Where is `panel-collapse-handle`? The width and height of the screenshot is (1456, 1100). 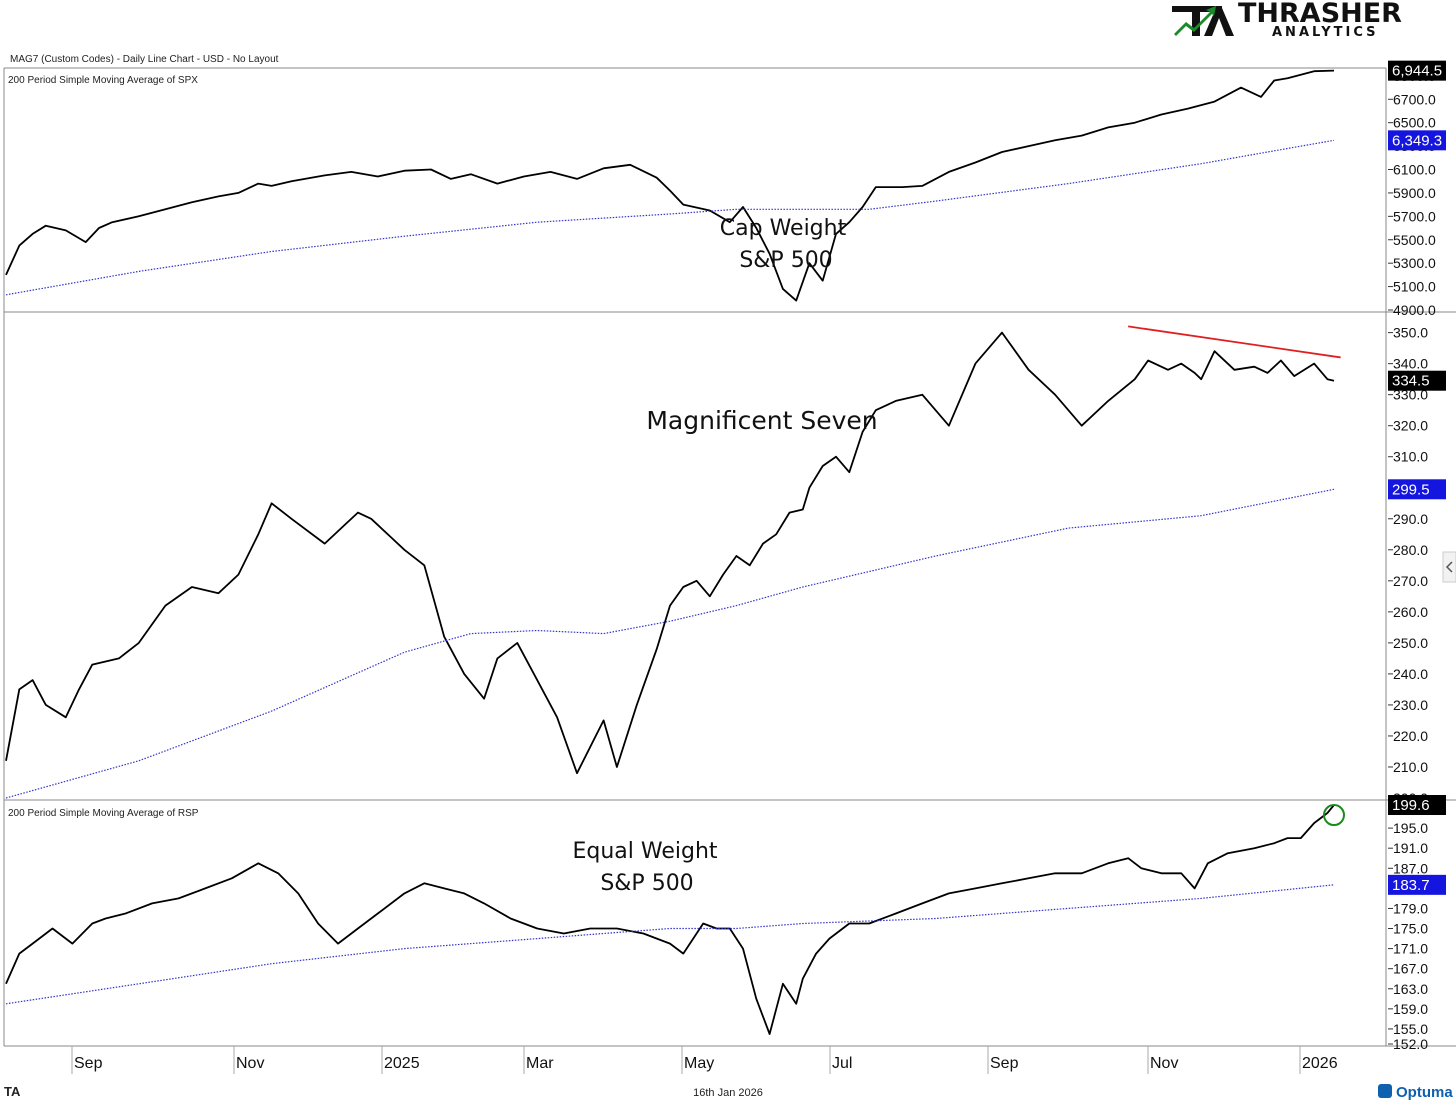
panel-collapse-handle is located at coordinates (1449, 567).